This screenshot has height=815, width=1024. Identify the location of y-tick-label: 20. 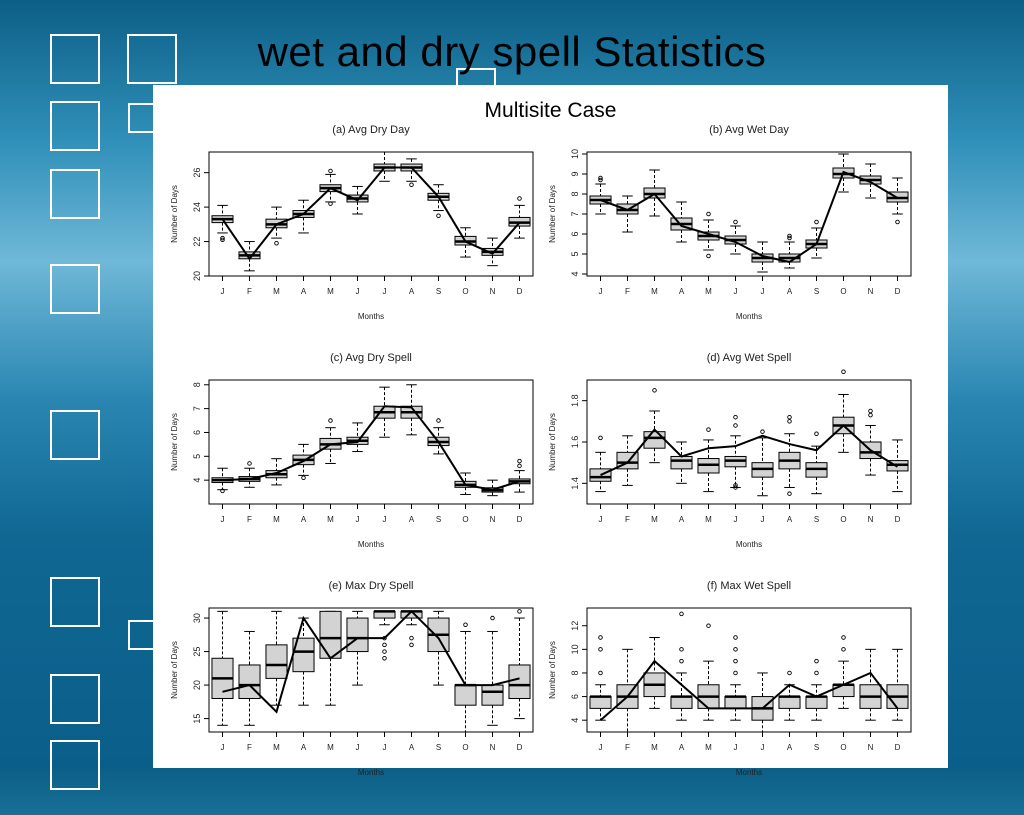
(197, 276).